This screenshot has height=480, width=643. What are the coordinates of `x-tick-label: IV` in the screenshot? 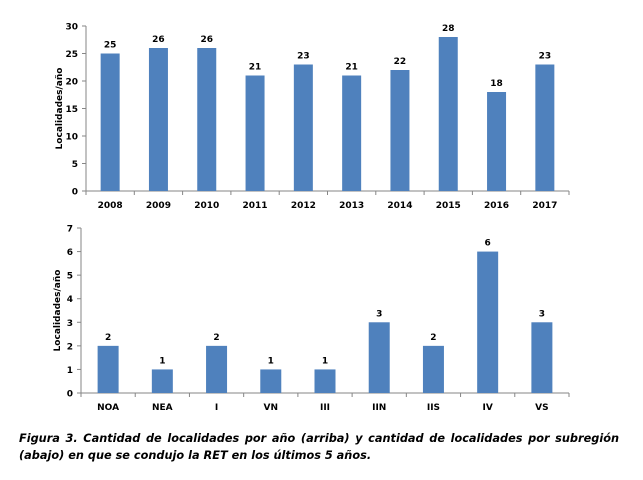 It's located at (488, 408).